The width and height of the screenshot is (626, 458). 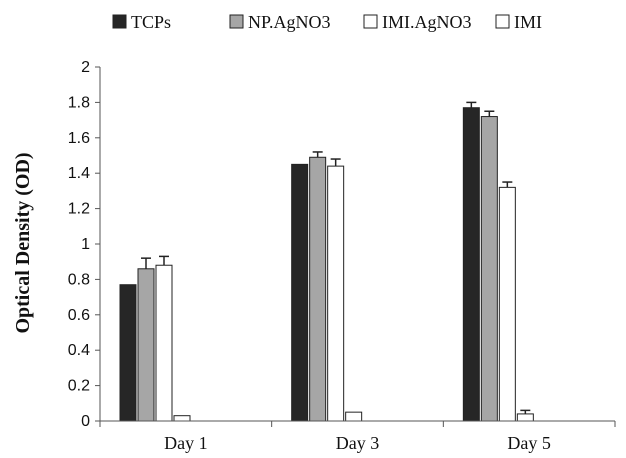 I want to click on y-tick-label: 0.4, so click(x=79, y=350).